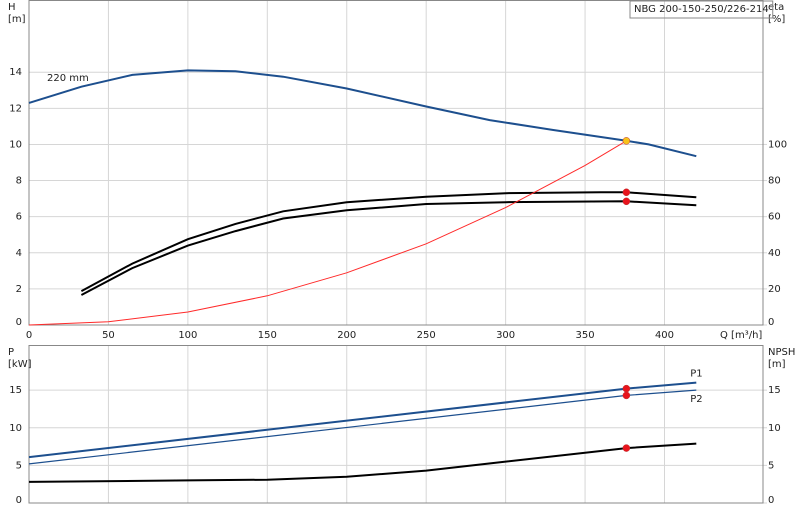 The width and height of the screenshot is (800, 520). I want to click on x-tick-label: 50, so click(108, 335).